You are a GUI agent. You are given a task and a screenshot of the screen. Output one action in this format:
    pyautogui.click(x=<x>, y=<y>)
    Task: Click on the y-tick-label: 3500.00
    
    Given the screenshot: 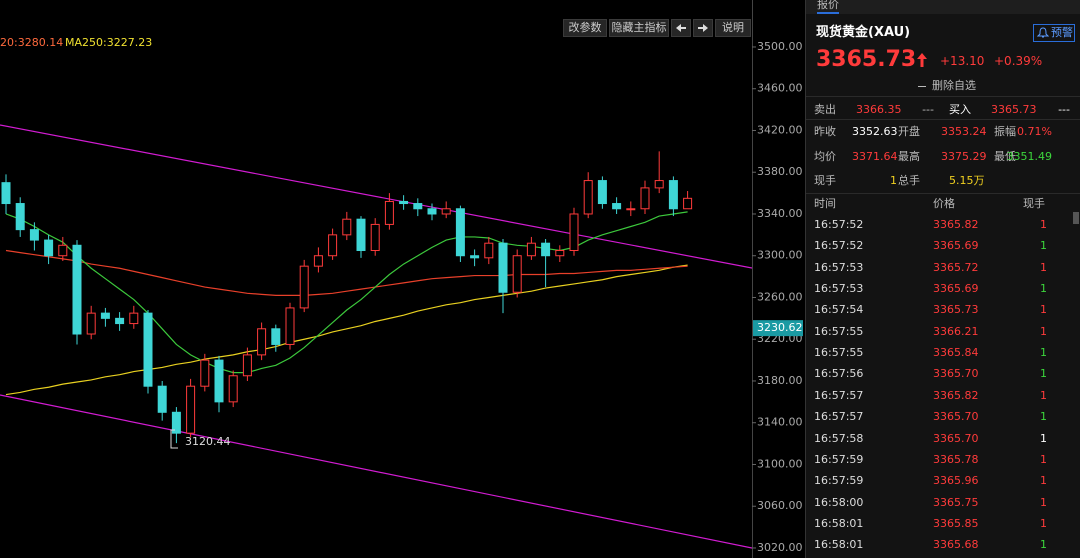 What is the action you would take?
    pyautogui.click(x=780, y=46)
    